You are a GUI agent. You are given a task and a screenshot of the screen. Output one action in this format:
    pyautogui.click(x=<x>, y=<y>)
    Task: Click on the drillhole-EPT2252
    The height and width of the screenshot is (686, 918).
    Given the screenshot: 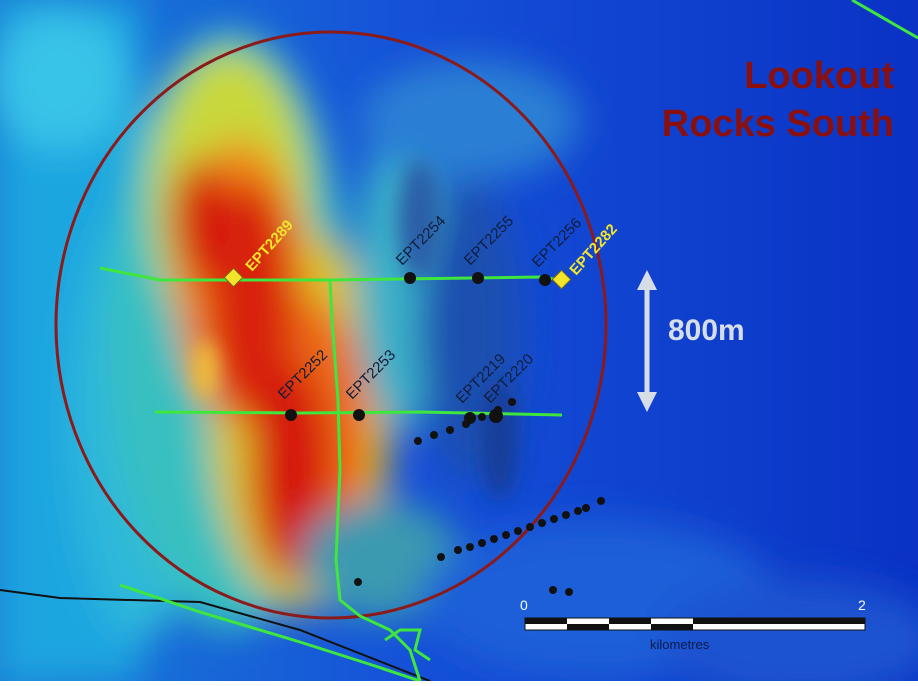 What is the action you would take?
    pyautogui.click(x=291, y=415)
    